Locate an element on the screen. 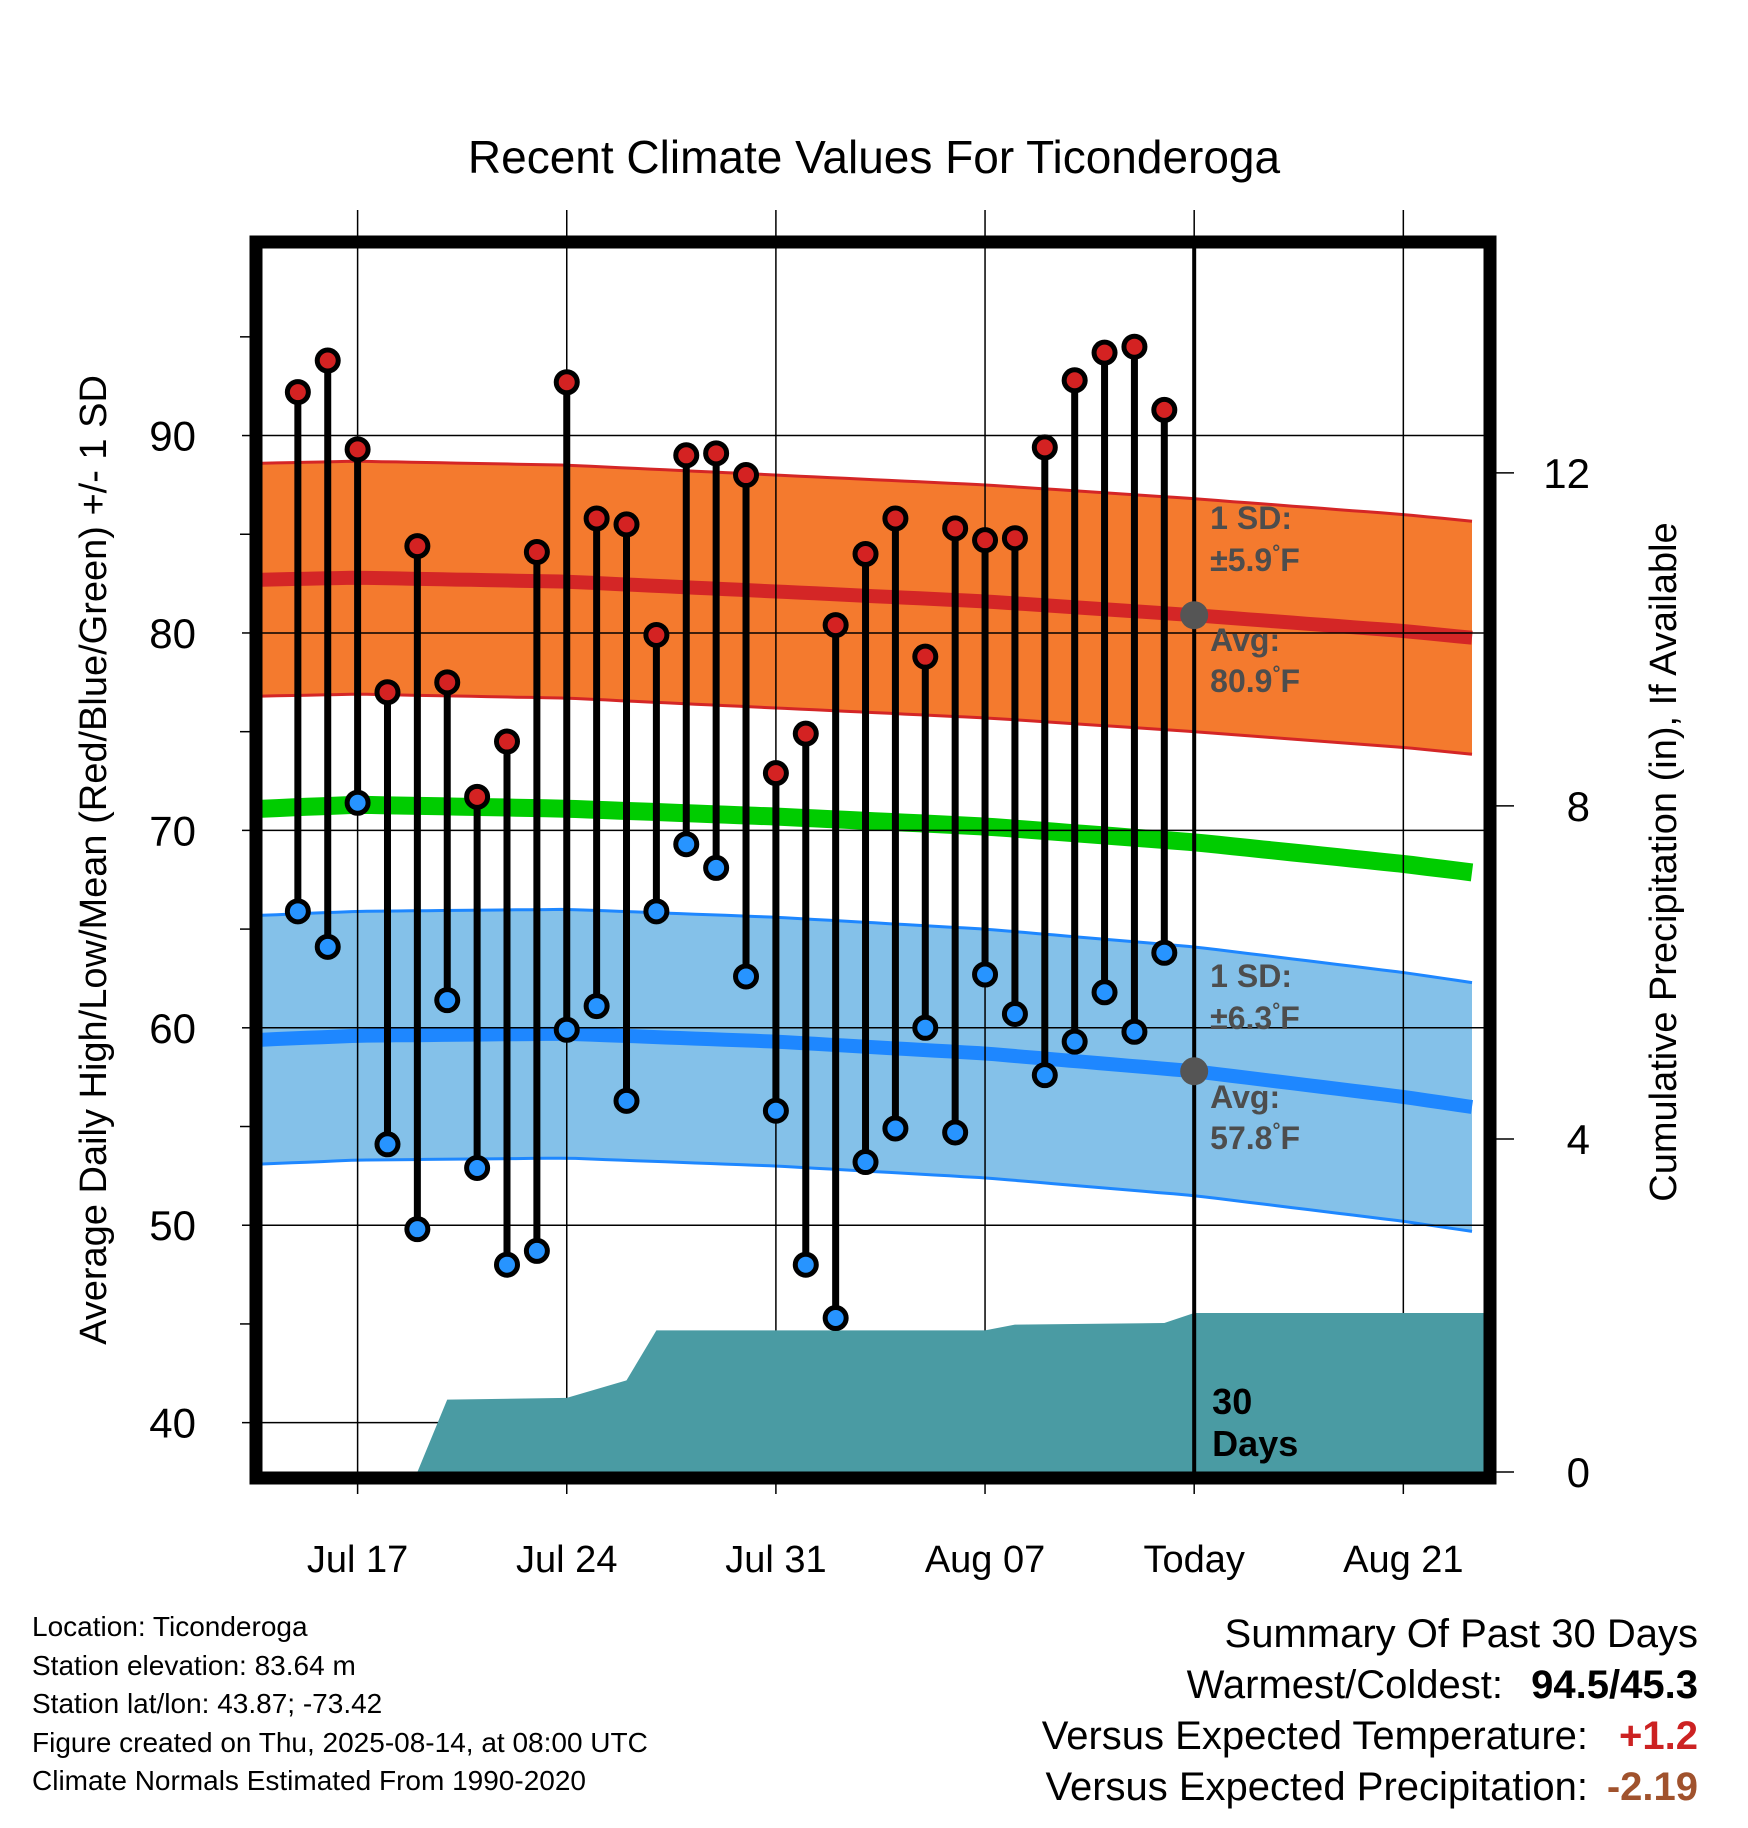 This screenshot has width=1748, height=1828. x-tick-label-1: Jul 24 is located at coordinates (566, 1560).